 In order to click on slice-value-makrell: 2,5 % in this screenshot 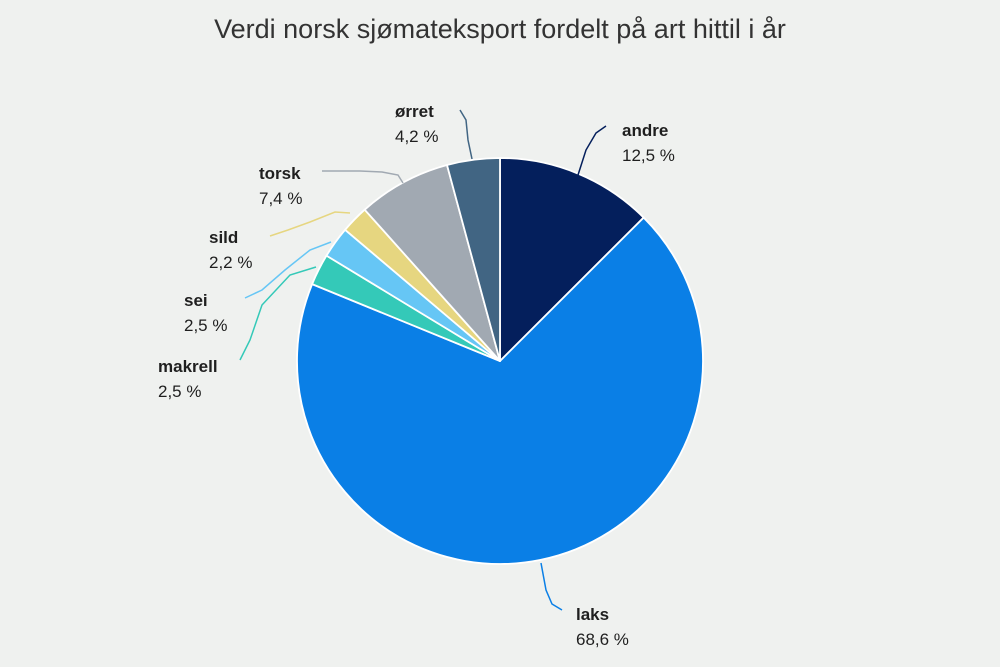, I will do `click(179, 391)`.